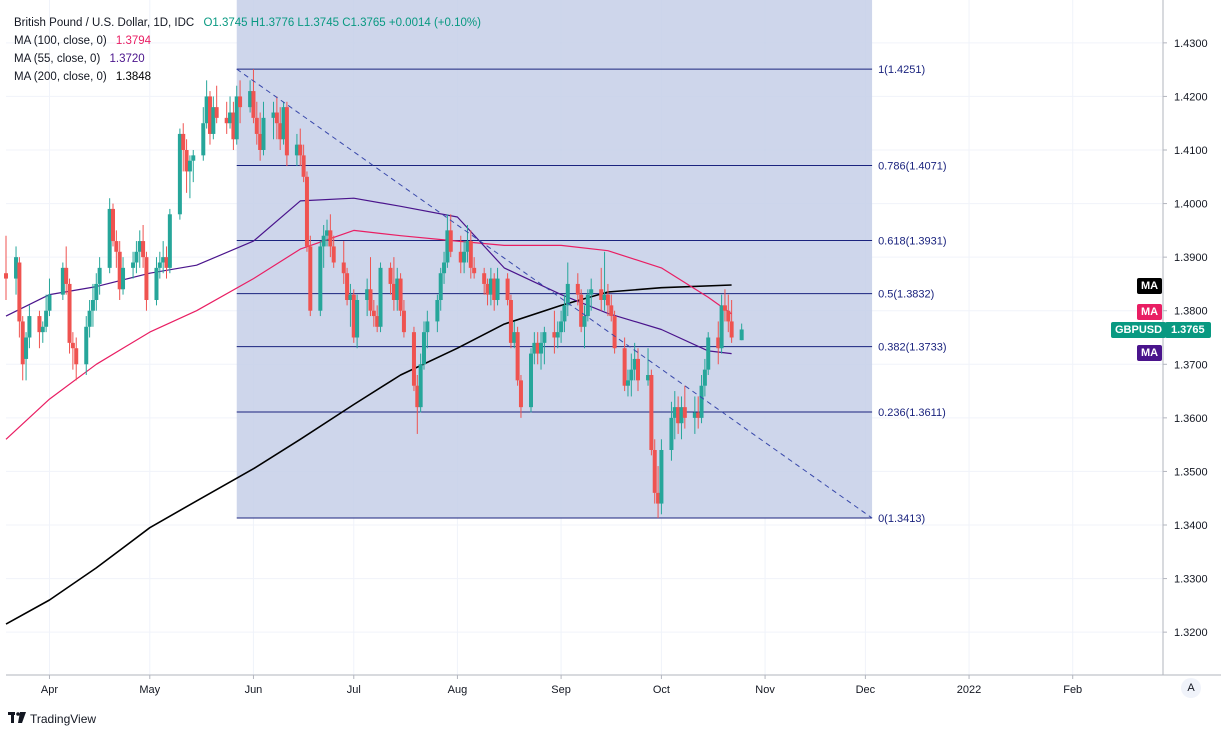 The width and height of the screenshot is (1221, 734). Describe the element at coordinates (354, 690) in the screenshot. I see `time-tick-label: Jul` at that location.